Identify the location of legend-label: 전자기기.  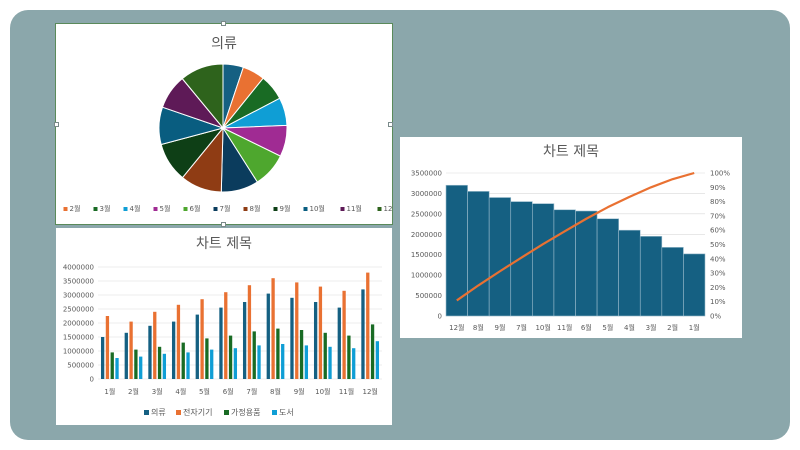
(197, 412).